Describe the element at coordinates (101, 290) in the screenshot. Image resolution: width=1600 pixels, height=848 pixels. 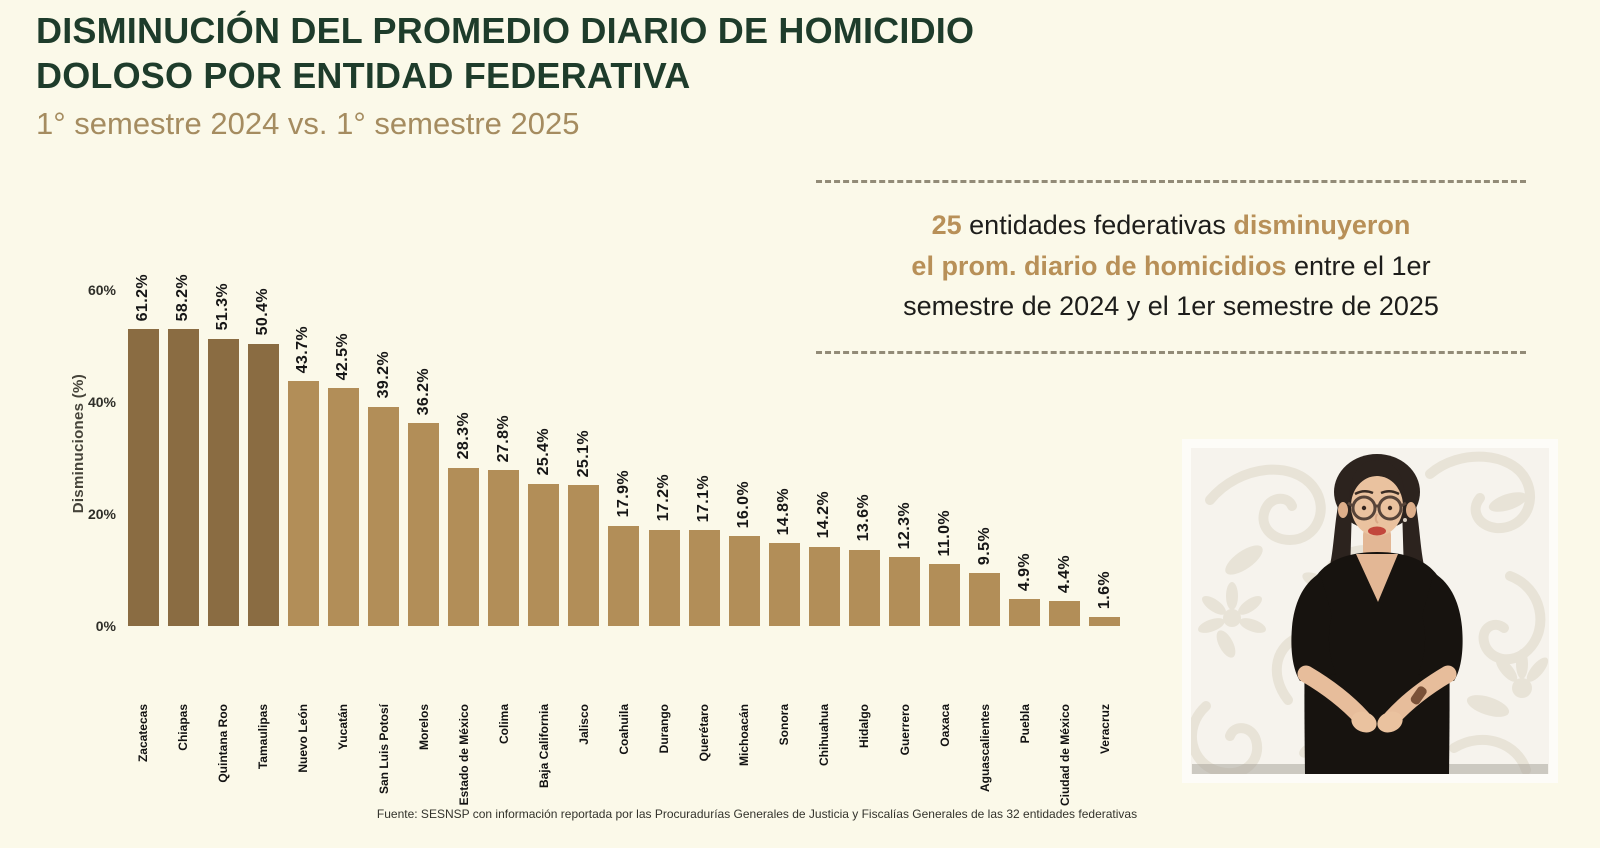
I see `y-axis-tick: 60%` at that location.